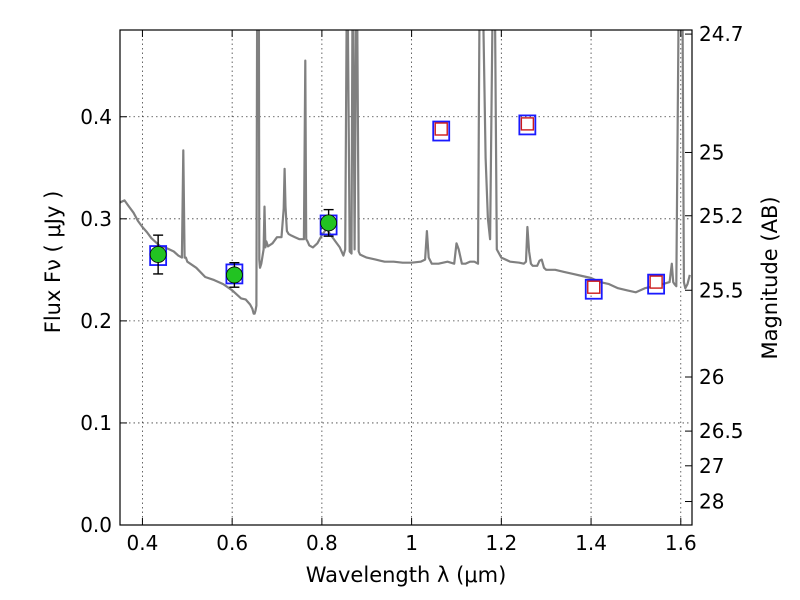 This screenshot has width=800, height=600. What do you see at coordinates (711, 152) in the screenshot?
I see `y2-tick-label: 25` at bounding box center [711, 152].